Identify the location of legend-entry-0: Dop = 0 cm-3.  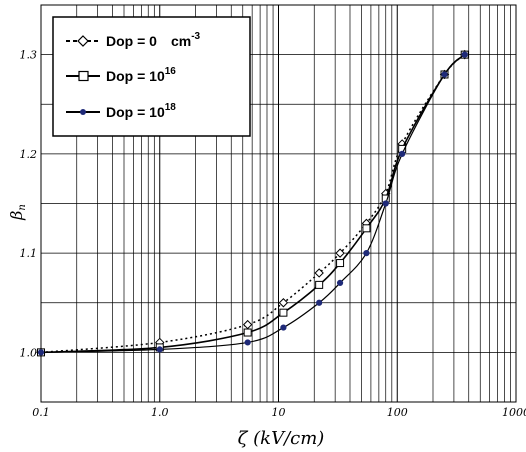
(133, 40).